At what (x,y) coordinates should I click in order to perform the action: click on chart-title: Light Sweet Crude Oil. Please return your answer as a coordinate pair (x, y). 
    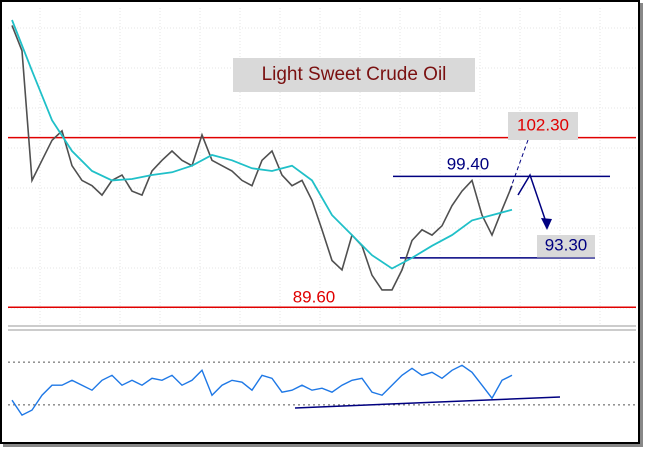
    Looking at the image, I should click on (354, 74).